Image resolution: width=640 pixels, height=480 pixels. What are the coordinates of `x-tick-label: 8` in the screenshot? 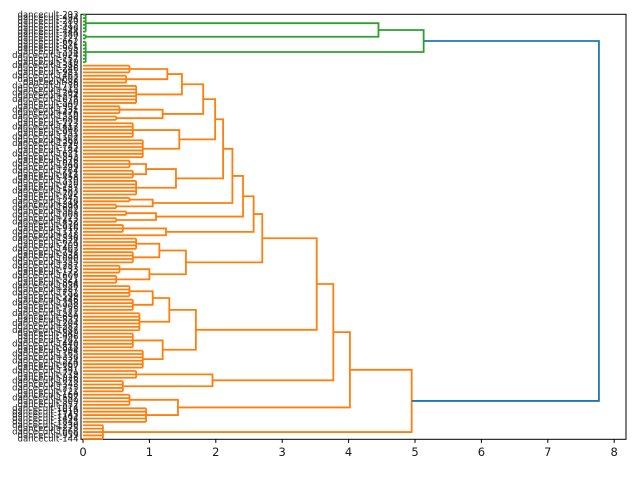 It's located at (614, 452).